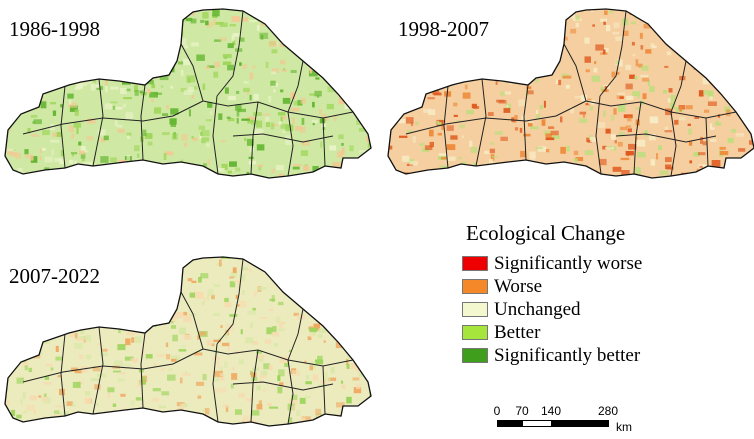 Image resolution: width=754 pixels, height=439 pixels. I want to click on legend-label: Unchanged, so click(537, 309).